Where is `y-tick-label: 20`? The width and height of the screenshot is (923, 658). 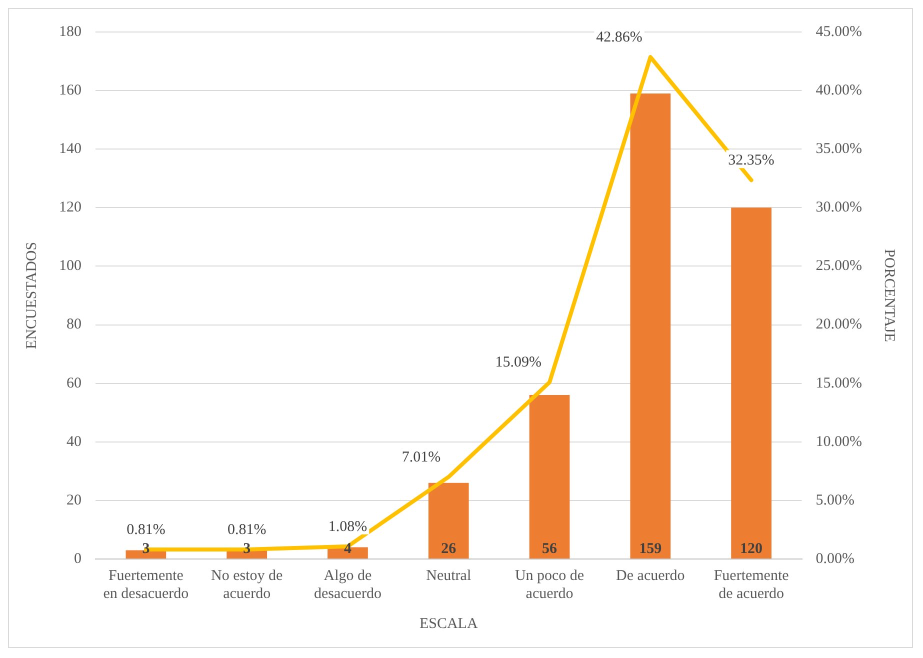 y-tick-label: 20 is located at coordinates (74, 500).